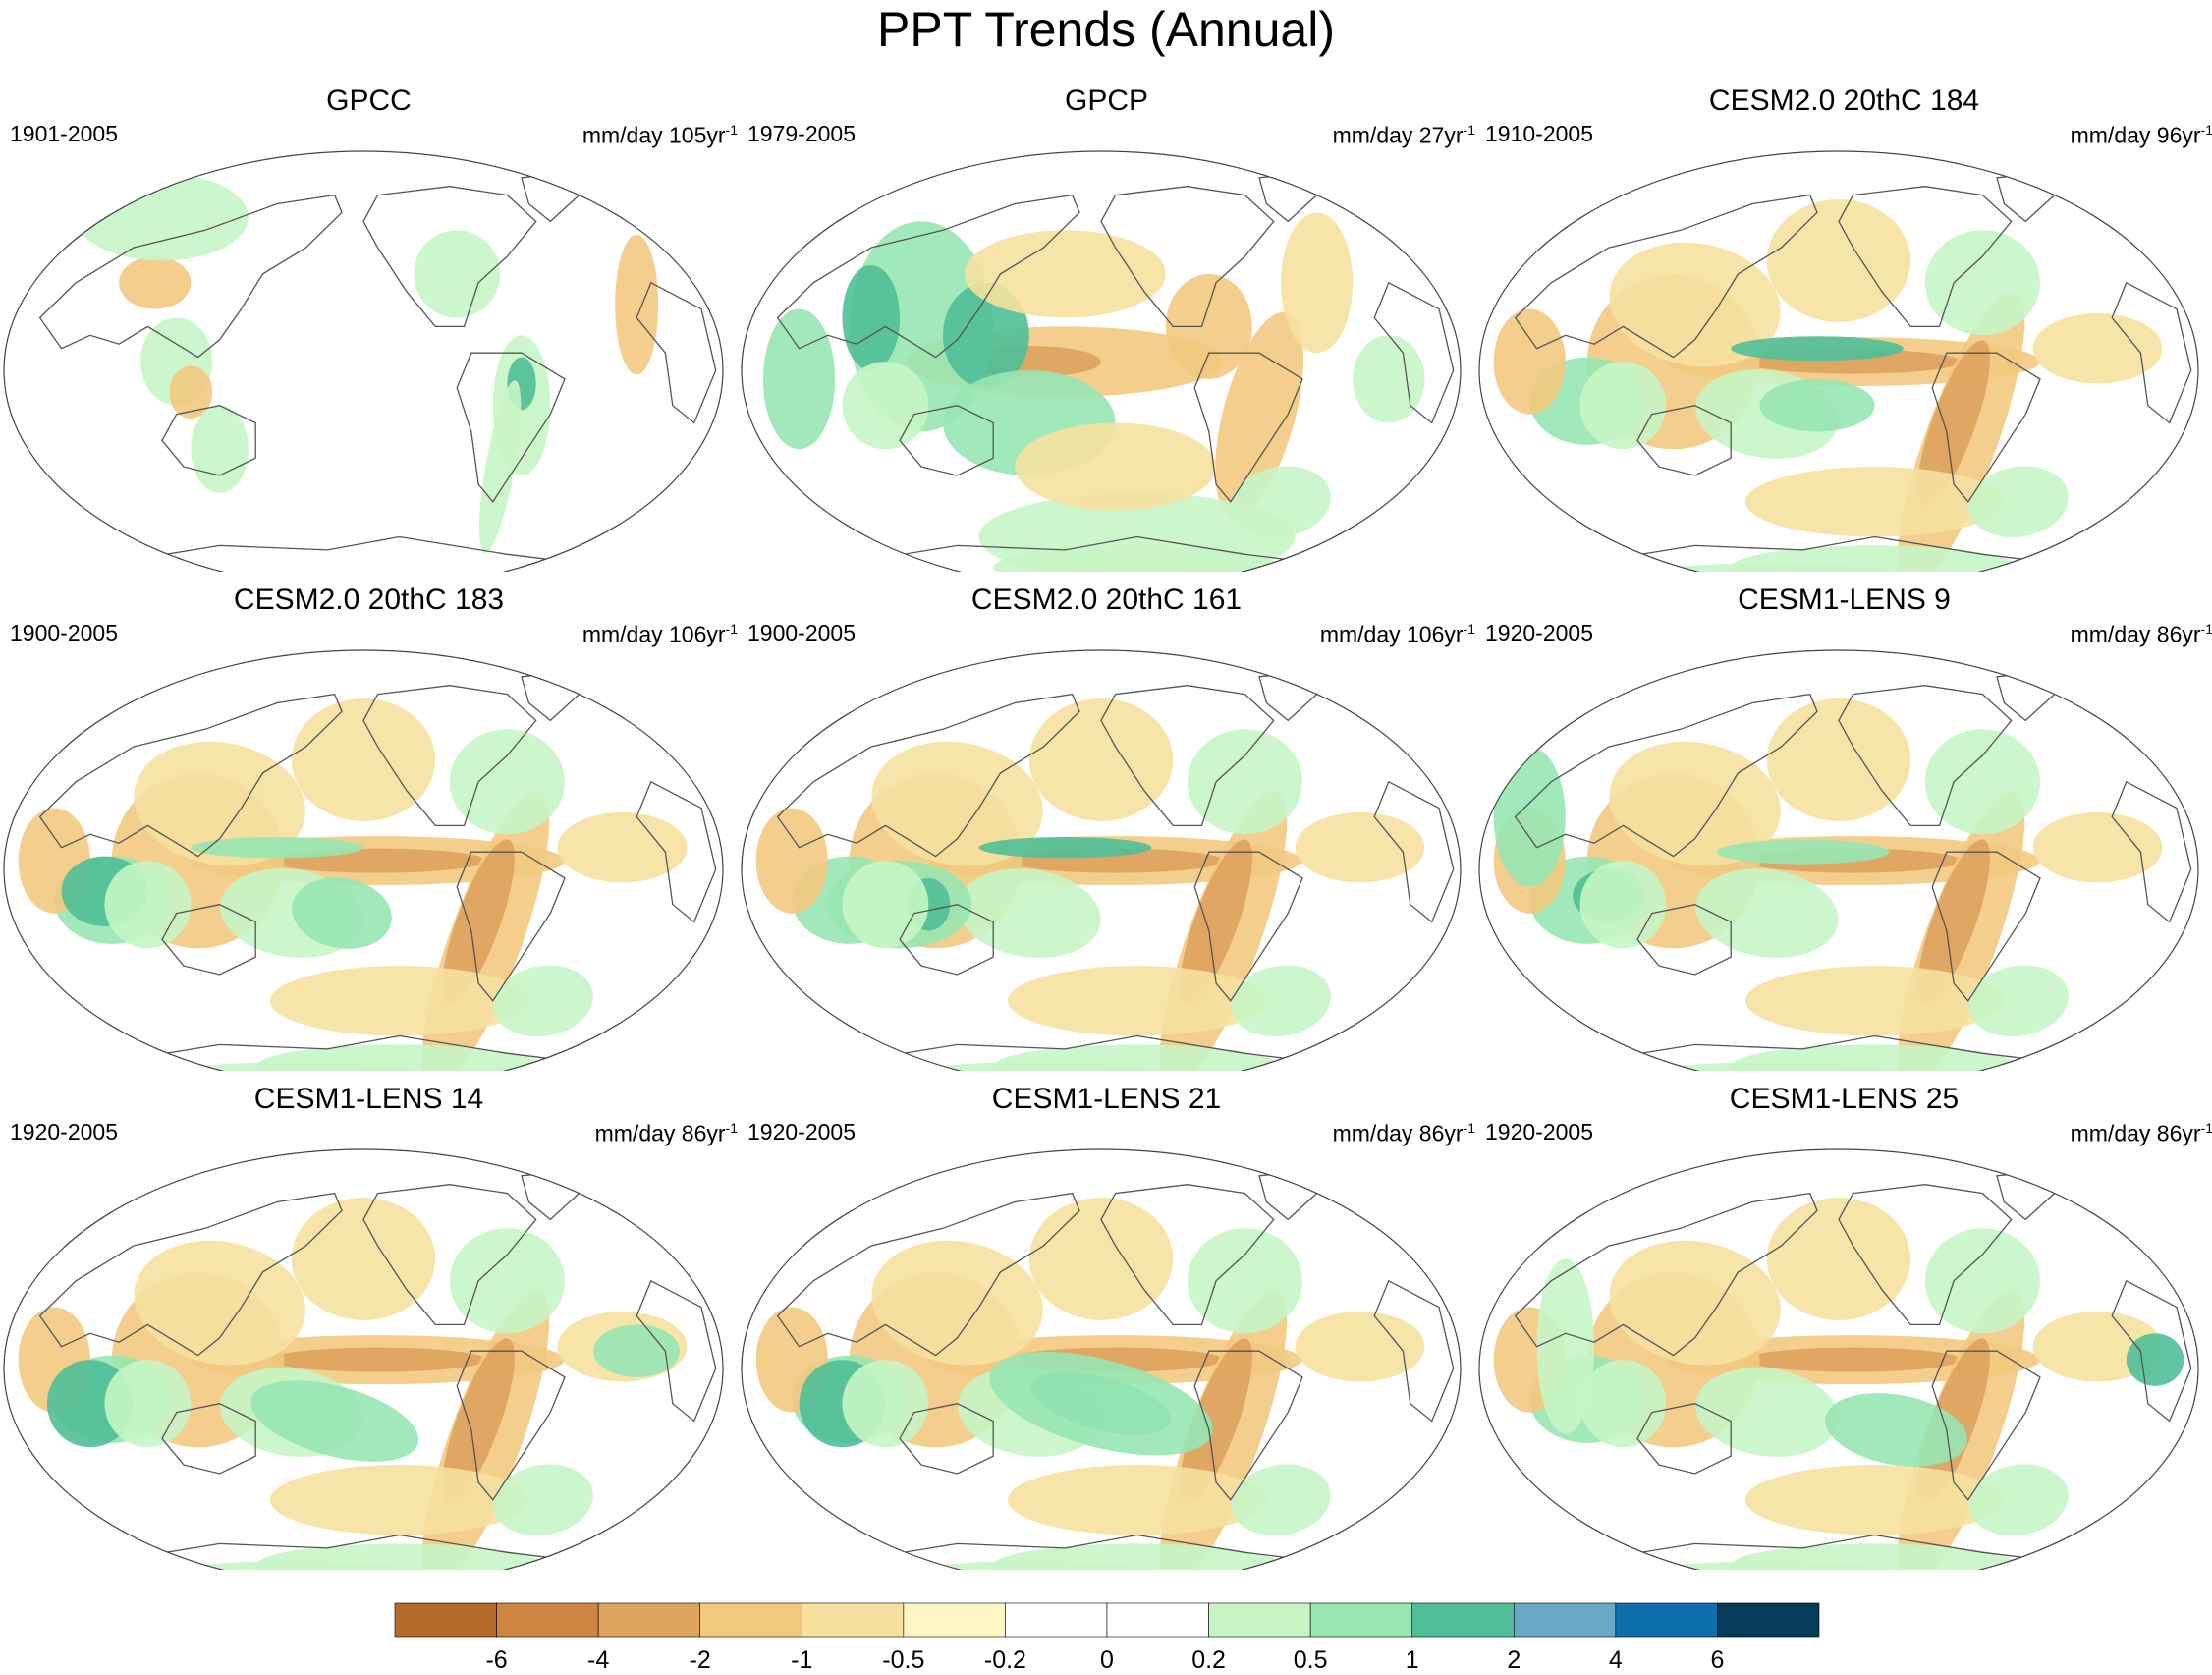 The height and width of the screenshot is (1675, 2212). I want to click on colorbar-label: -2, so click(700, 1660).